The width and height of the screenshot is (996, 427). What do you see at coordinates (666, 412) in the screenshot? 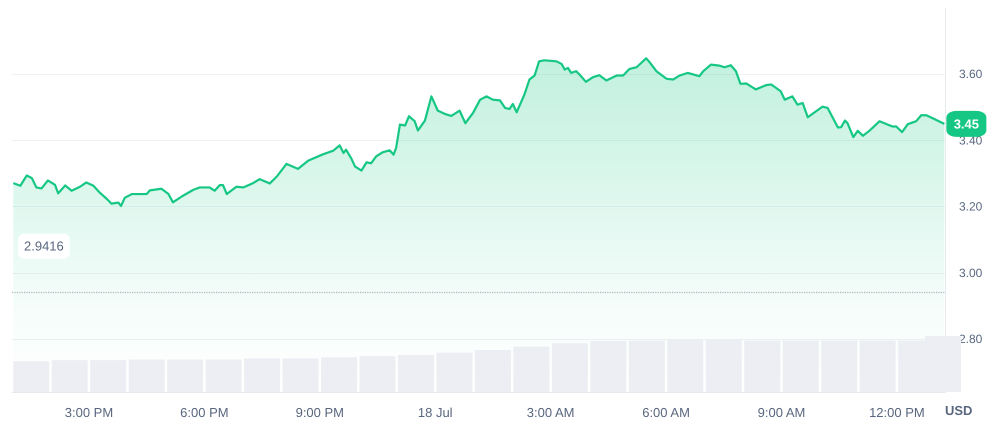
I see `x-tick-label: 6:00 AM` at bounding box center [666, 412].